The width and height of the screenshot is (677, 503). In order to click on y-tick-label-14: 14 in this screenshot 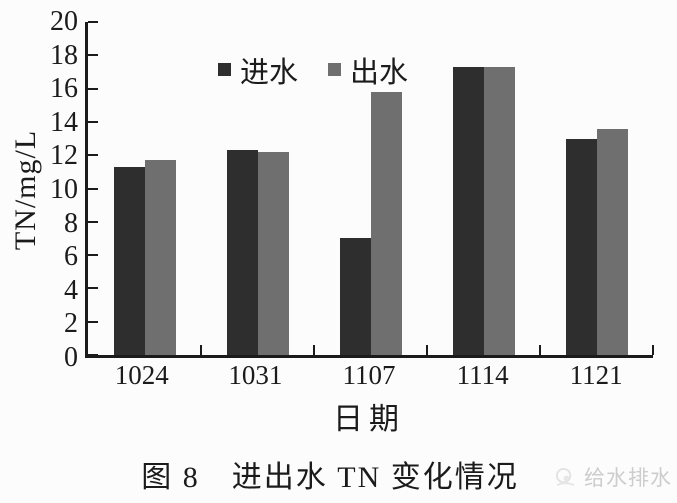, I will do `click(64, 122)`.